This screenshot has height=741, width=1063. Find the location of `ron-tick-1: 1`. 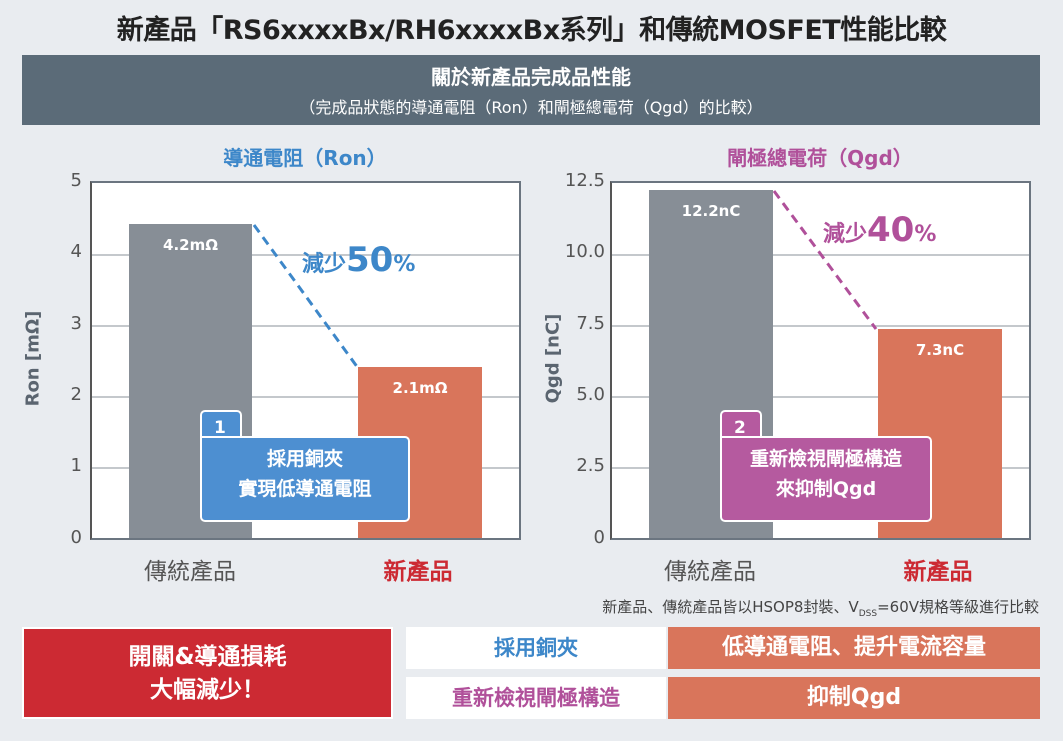

ron-tick-1: 1 is located at coordinates (76, 465).